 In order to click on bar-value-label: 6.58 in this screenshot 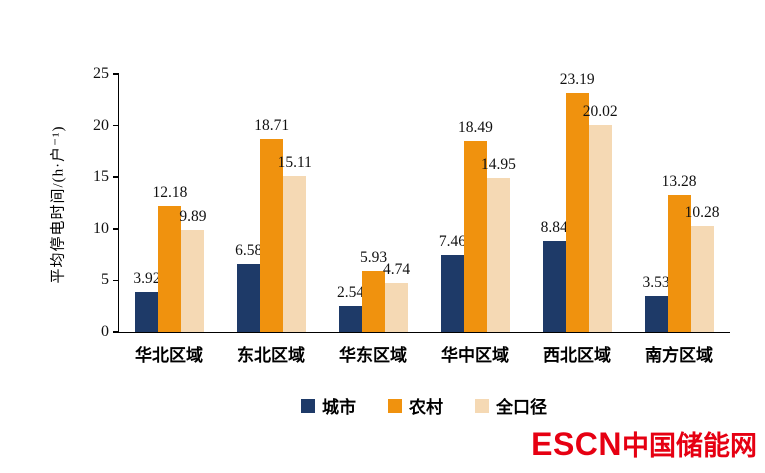, I will do `click(249, 251)`.